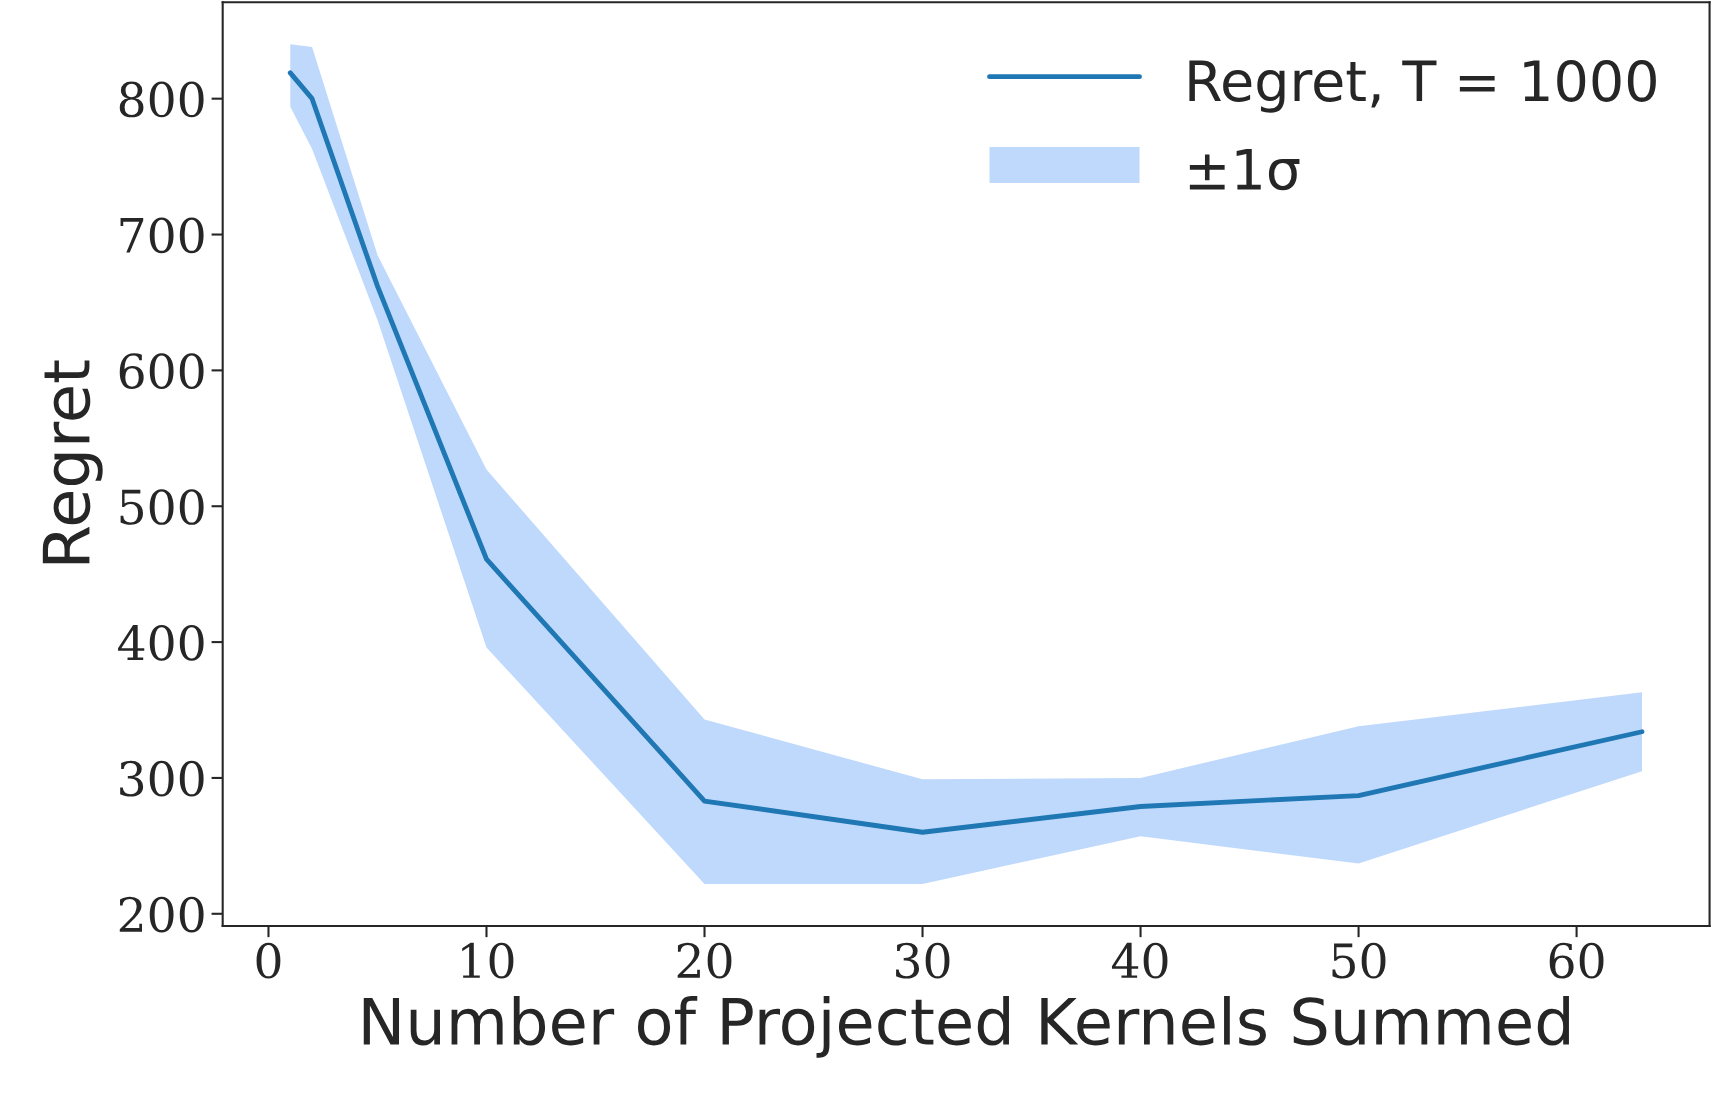  What do you see at coordinates (161, 99) in the screenshot?
I see `y-tick-label: 800` at bounding box center [161, 99].